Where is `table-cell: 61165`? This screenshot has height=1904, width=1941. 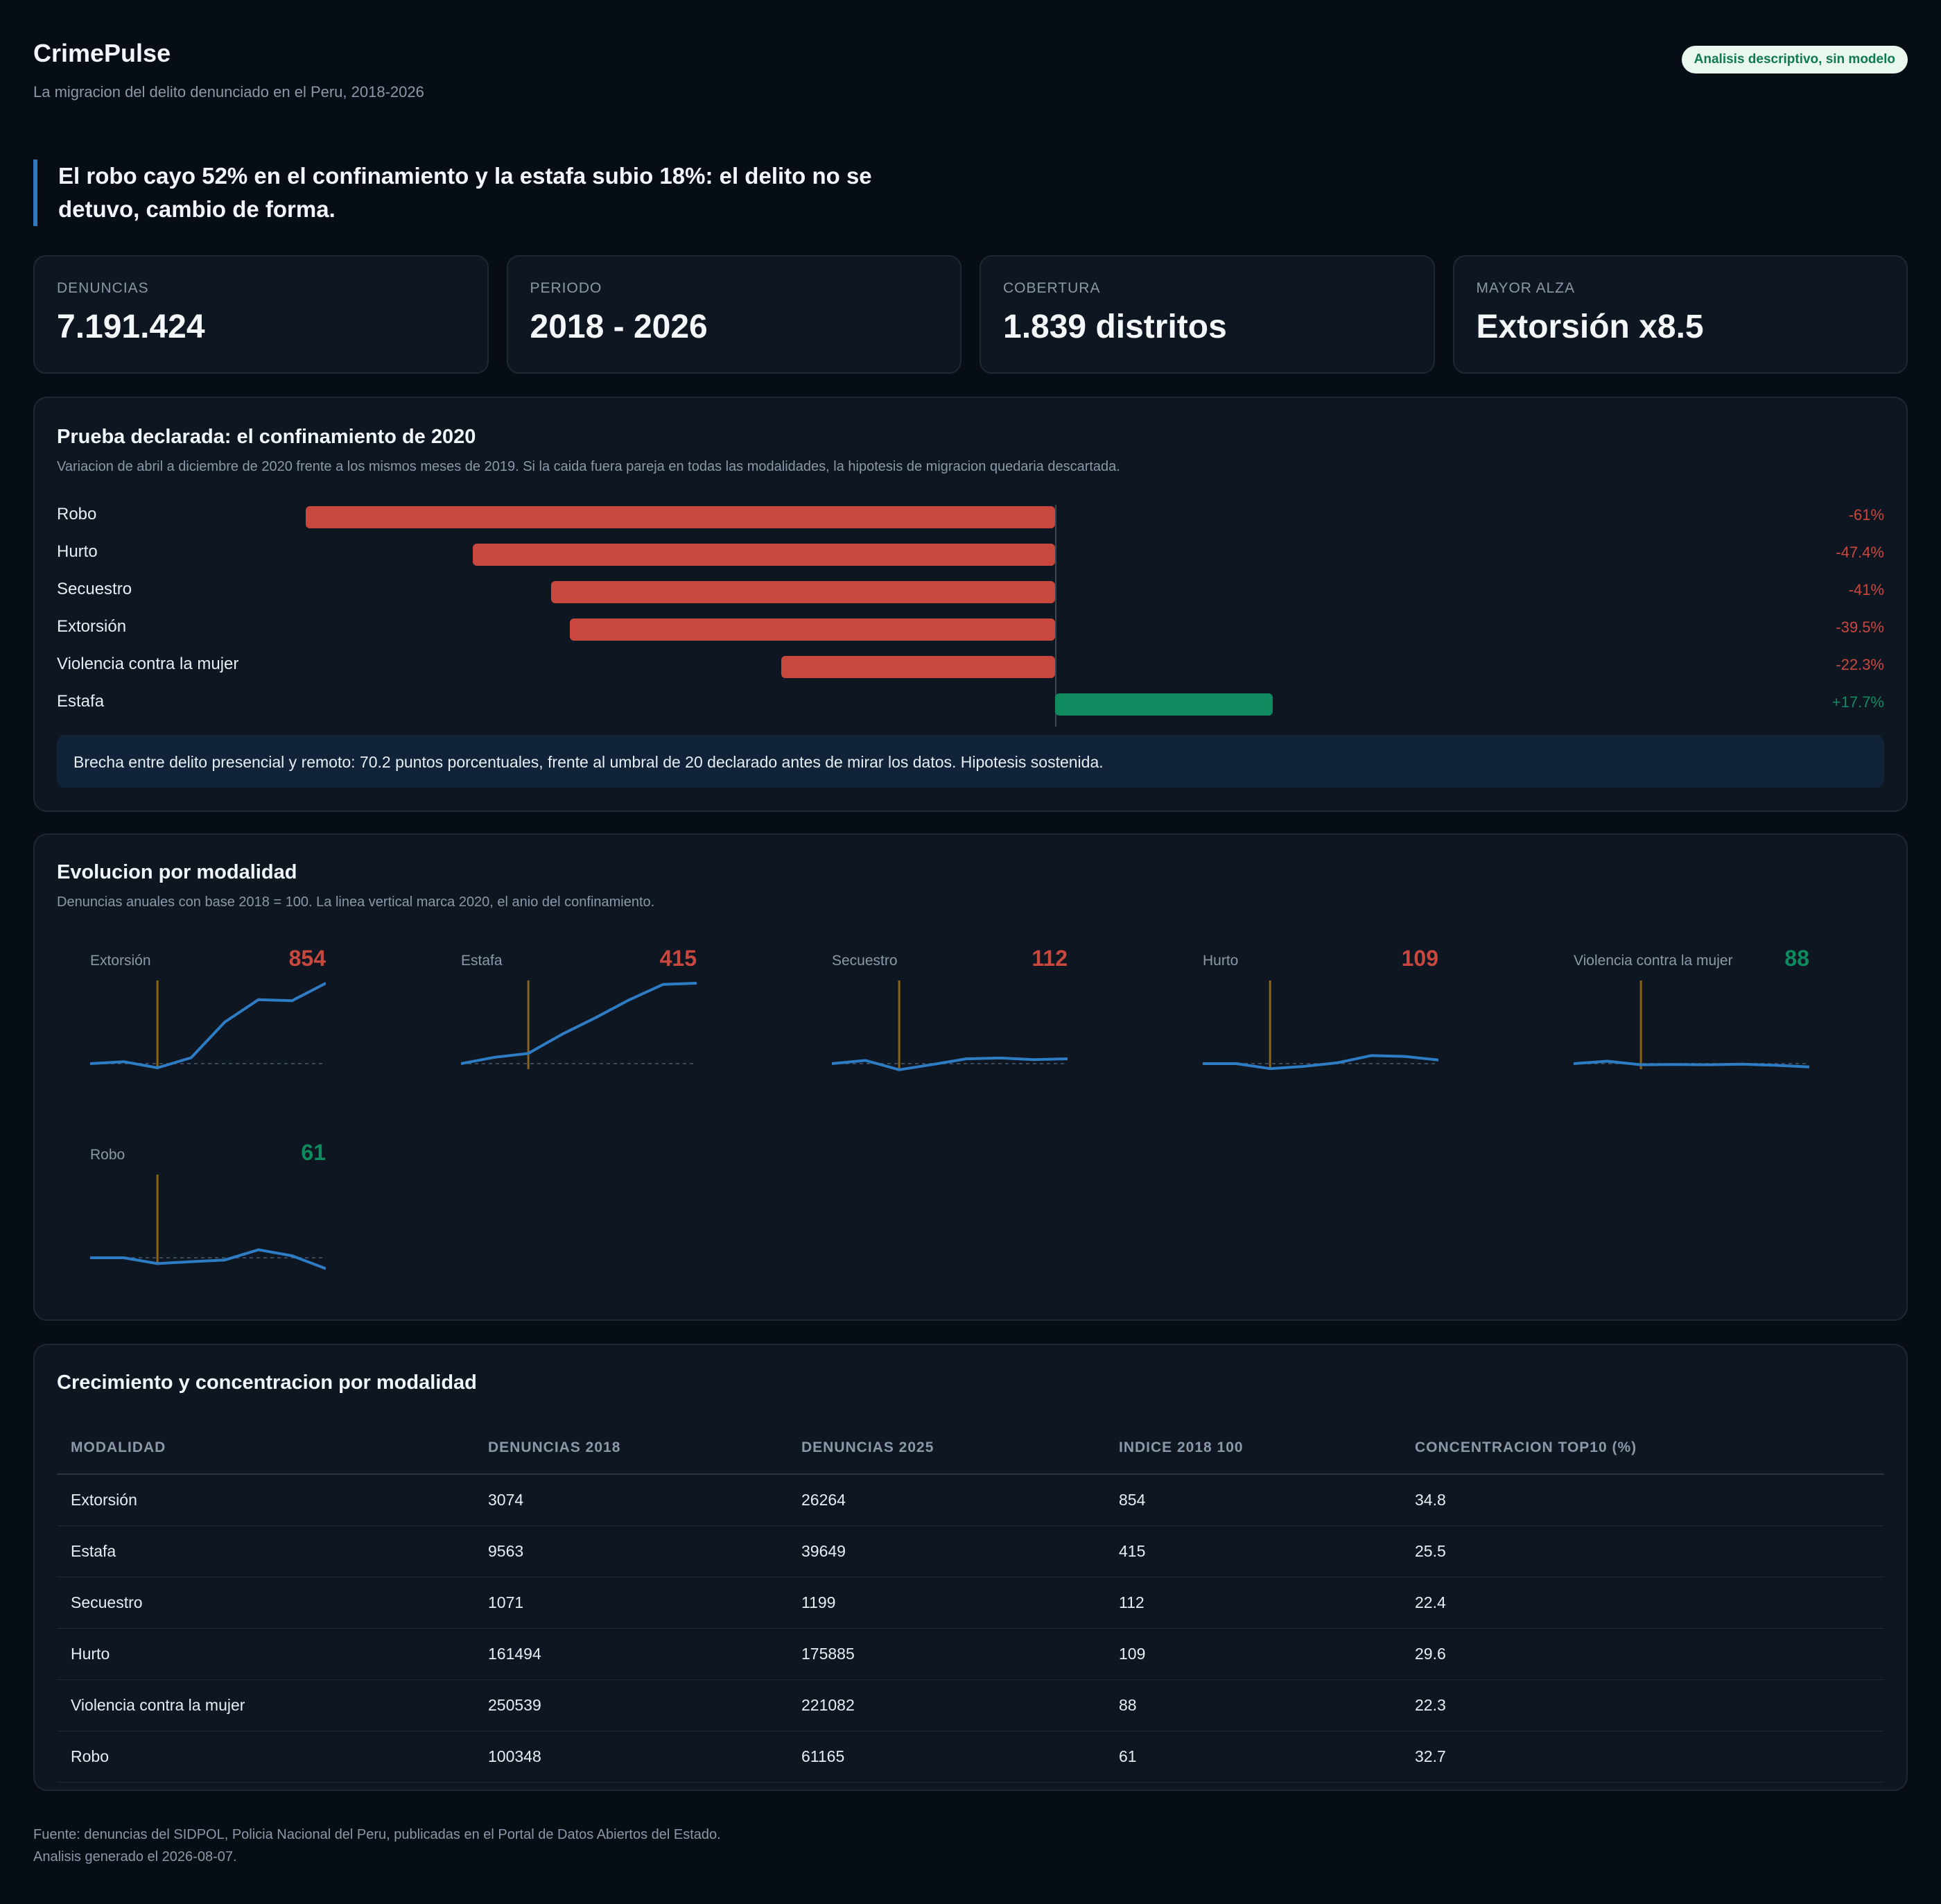
table-cell: 61165 is located at coordinates (823, 1756).